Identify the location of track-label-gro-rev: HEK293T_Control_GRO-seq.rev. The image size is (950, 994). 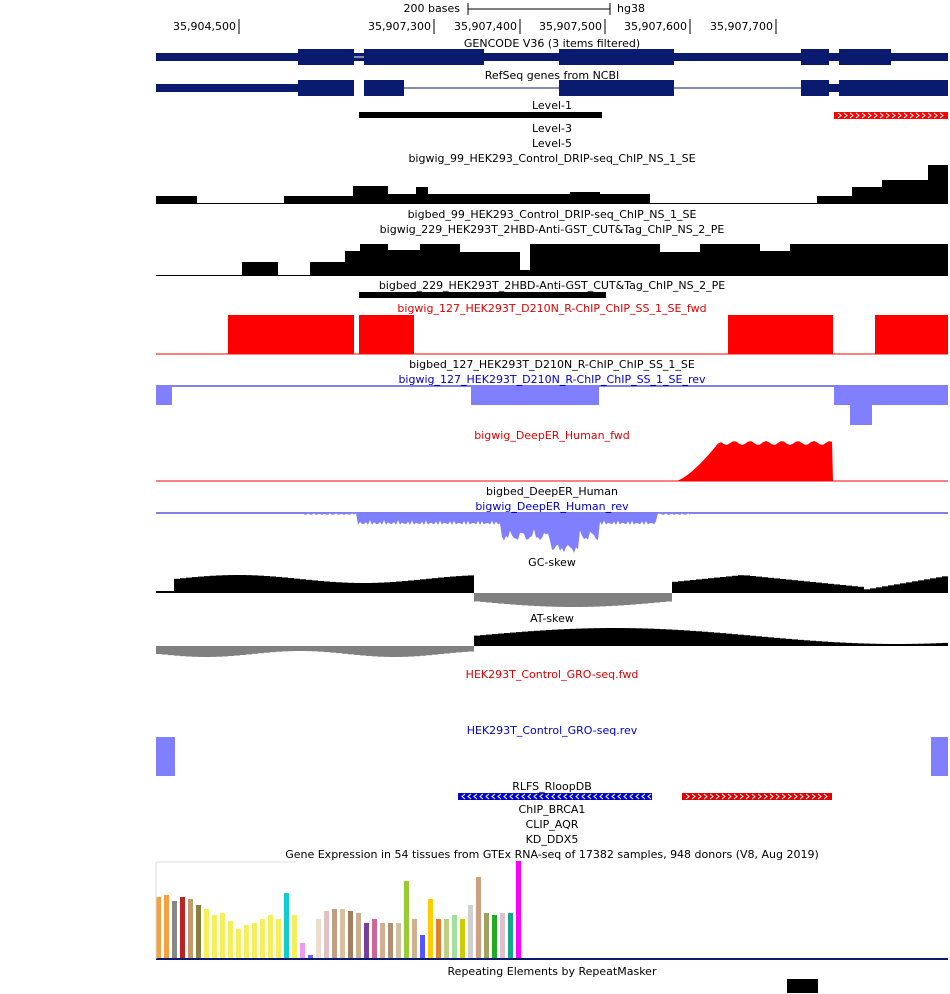
(552, 730).